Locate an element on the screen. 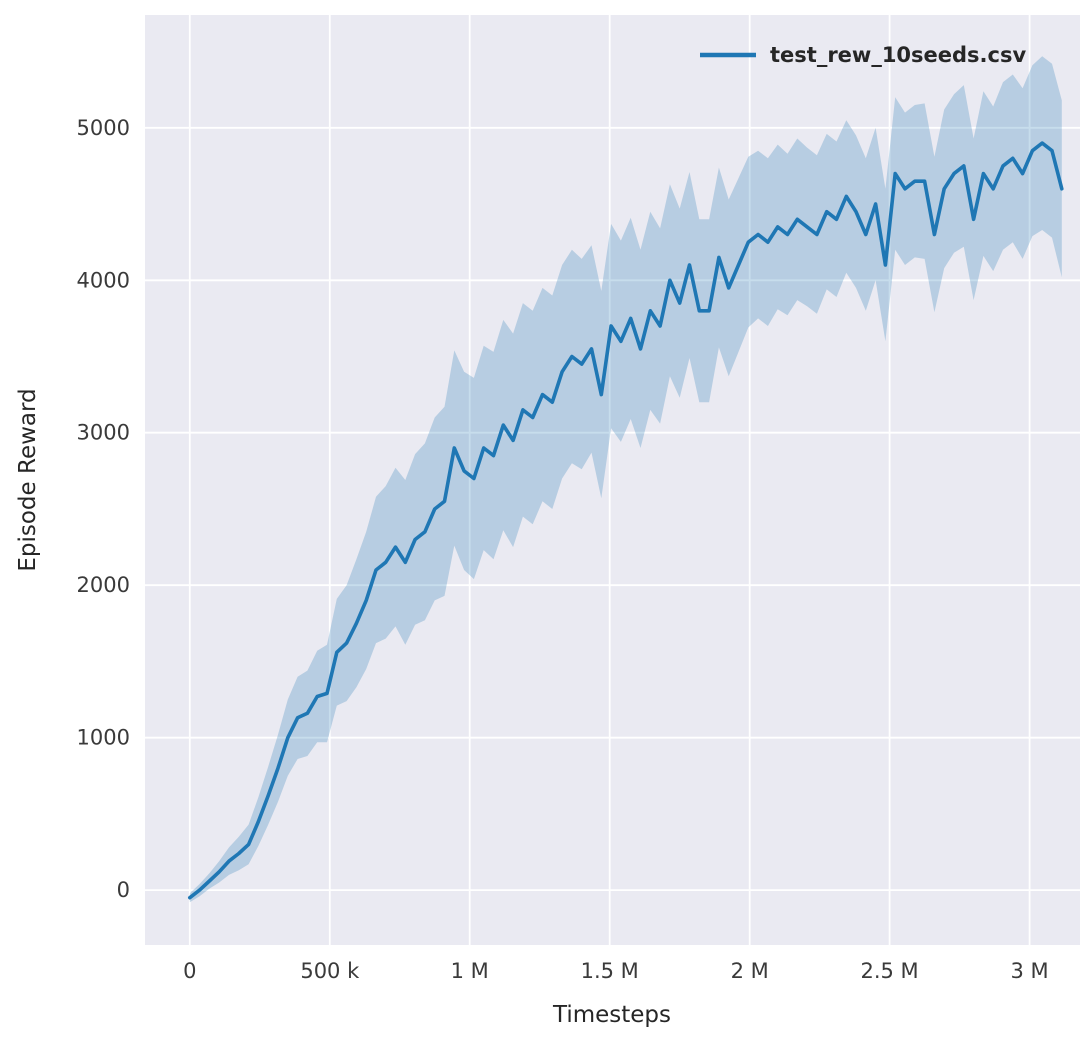  y-tick-label: 1000 is located at coordinates (103, 738).